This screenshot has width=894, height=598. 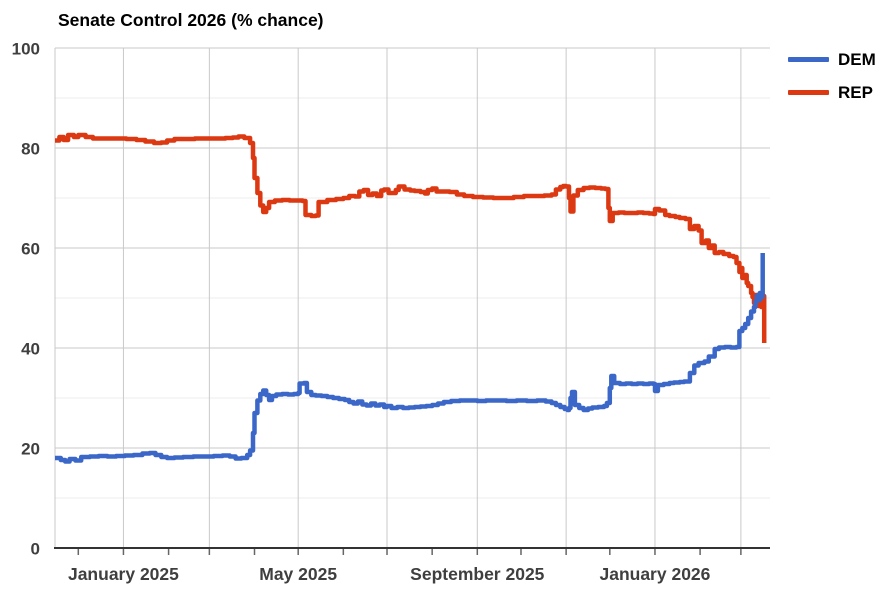 I want to click on y-axis-label-0: 0, so click(x=35, y=549).